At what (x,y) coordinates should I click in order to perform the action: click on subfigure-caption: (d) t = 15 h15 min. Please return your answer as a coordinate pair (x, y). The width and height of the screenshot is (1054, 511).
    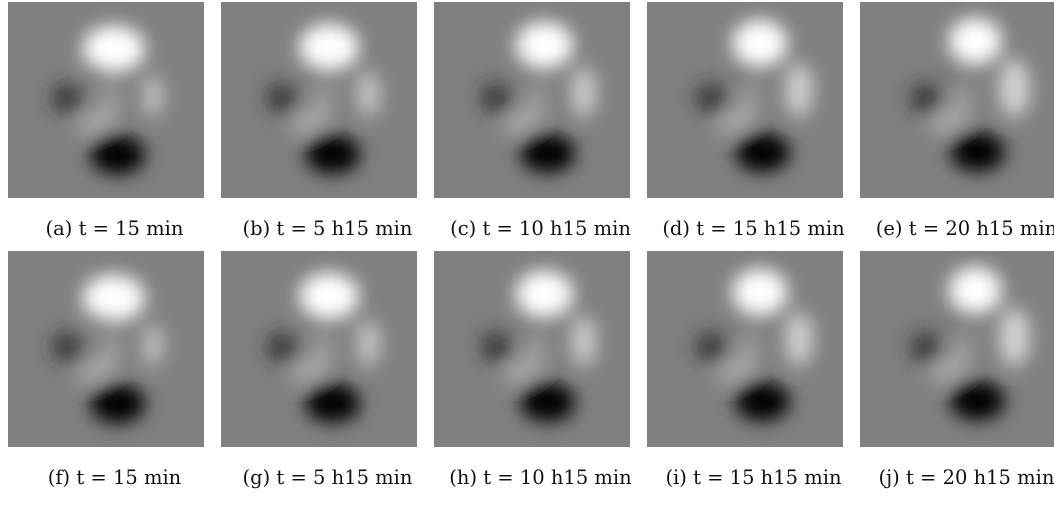
    Looking at the image, I should click on (753, 228).